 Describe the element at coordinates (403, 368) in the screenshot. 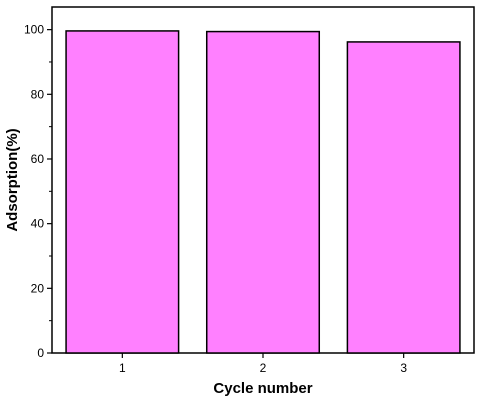

I see `x-tick-label: 3` at that location.